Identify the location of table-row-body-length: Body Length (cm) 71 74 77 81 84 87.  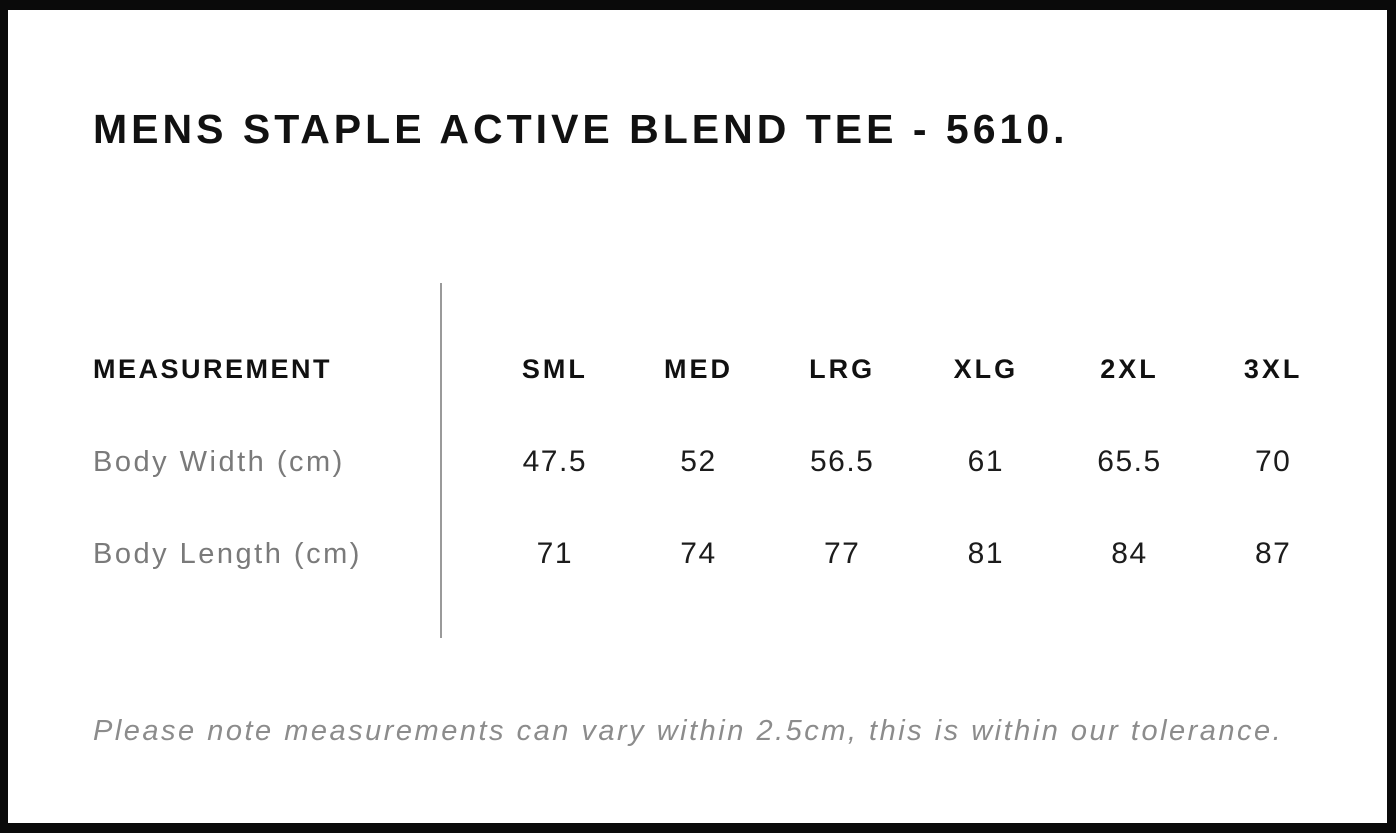
(719, 554).